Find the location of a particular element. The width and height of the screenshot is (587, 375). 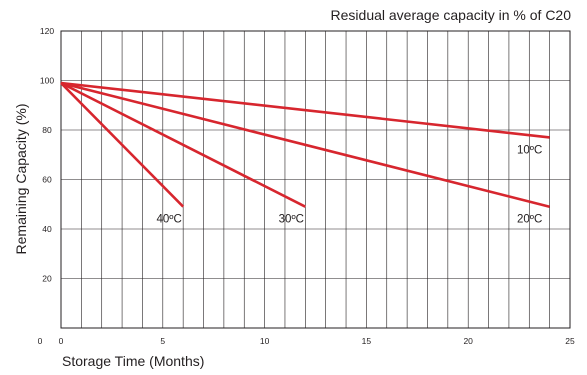

series-label: 30ºC is located at coordinates (291, 220).